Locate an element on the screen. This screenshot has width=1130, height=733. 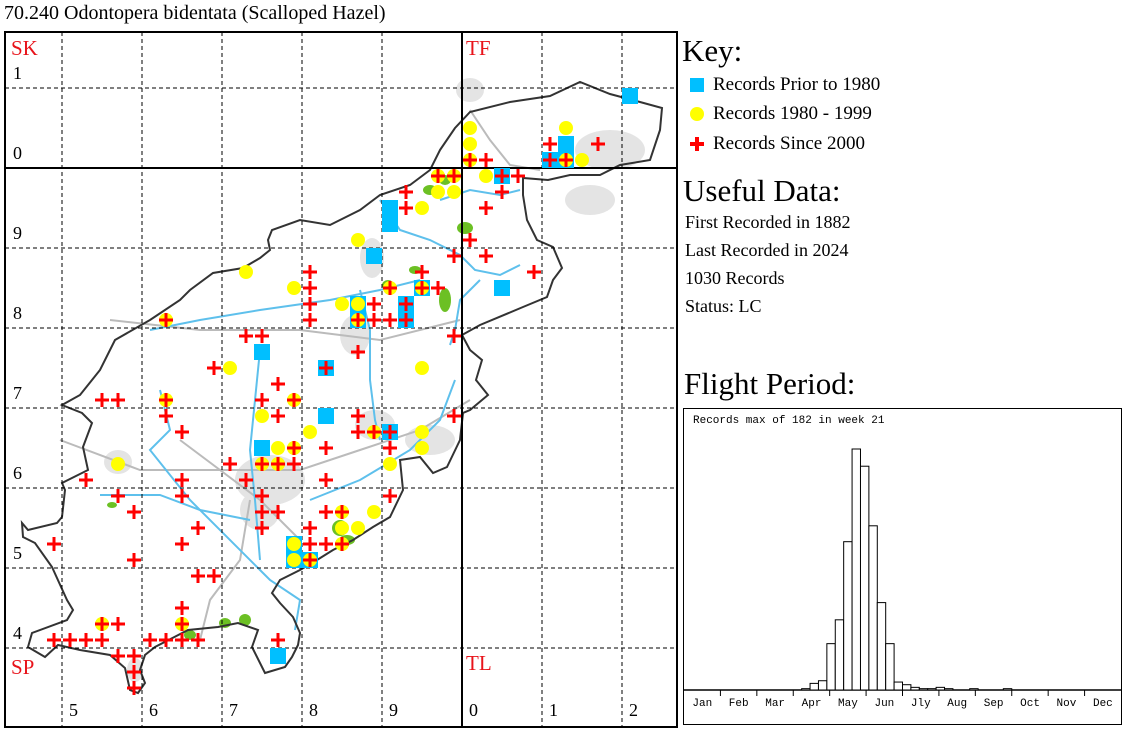
grid-label-easting: 5 is located at coordinates (73, 710).